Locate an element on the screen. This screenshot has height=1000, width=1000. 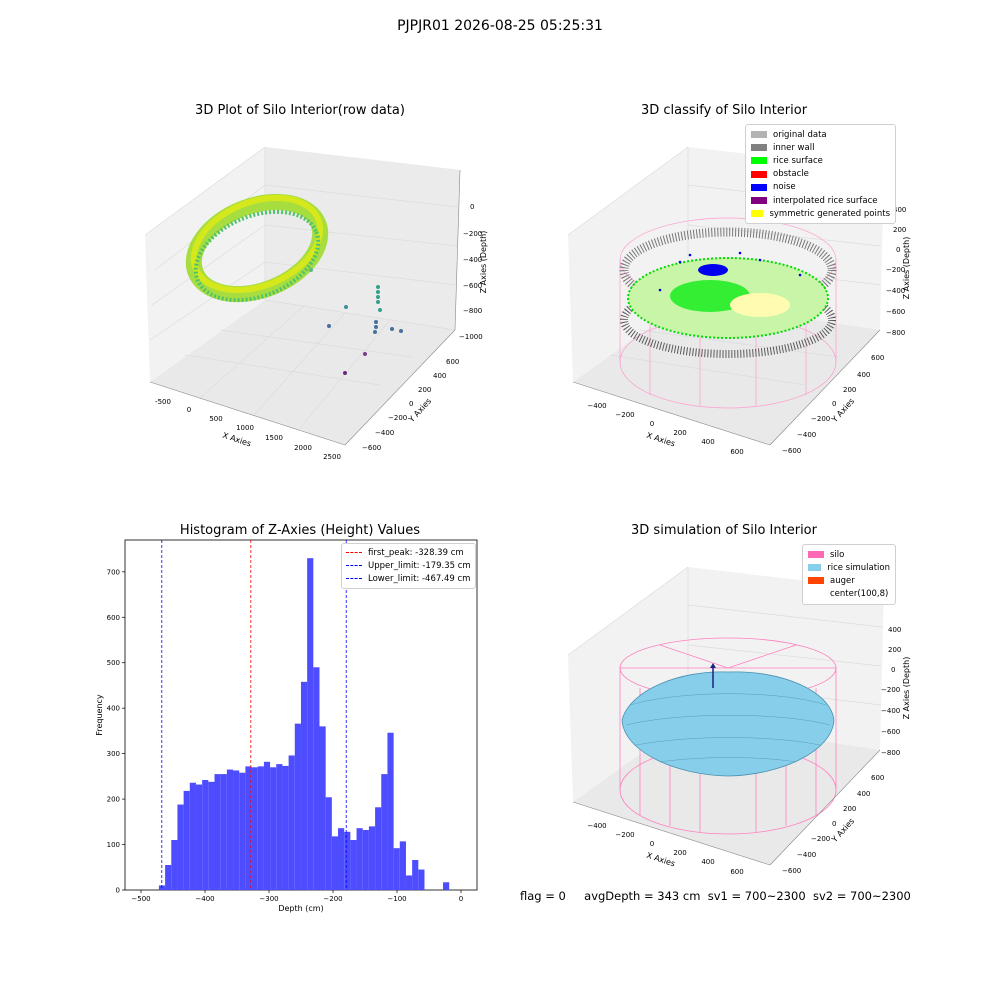
classify-y-tick: 0 is located at coordinates (834, 404).